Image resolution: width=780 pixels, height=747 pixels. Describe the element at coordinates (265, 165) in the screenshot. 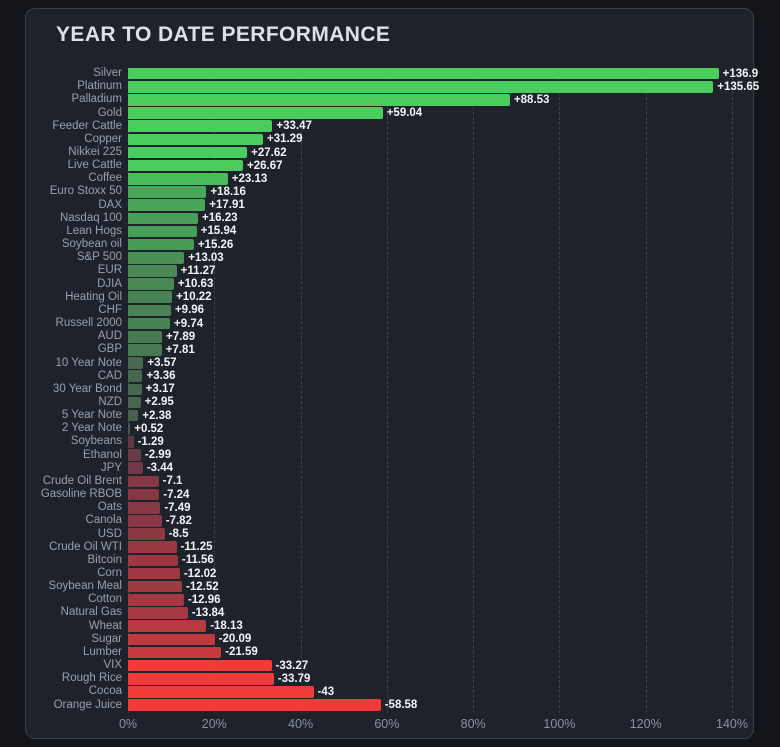

I see `value-label: +26.67` at that location.